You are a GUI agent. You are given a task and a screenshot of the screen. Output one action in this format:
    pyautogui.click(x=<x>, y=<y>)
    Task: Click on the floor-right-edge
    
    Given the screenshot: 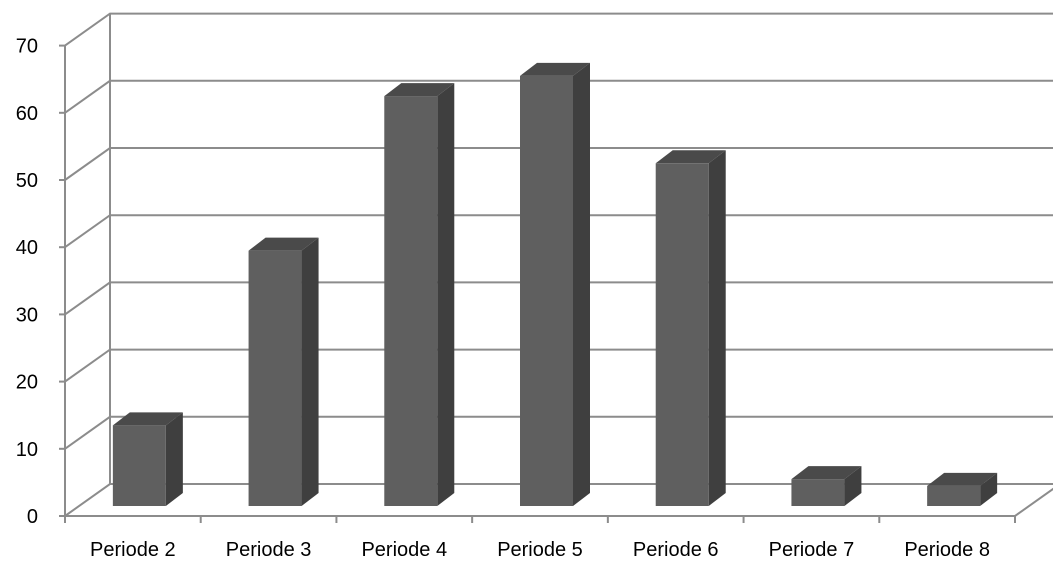 What is the action you would take?
    pyautogui.click(x=1033, y=502)
    